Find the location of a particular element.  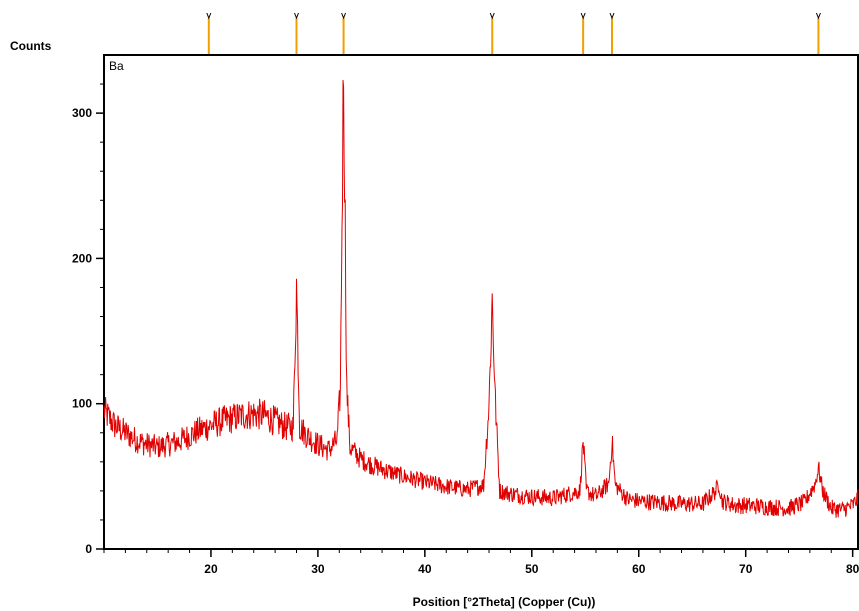

x-tick-label: 20 is located at coordinates (211, 569).